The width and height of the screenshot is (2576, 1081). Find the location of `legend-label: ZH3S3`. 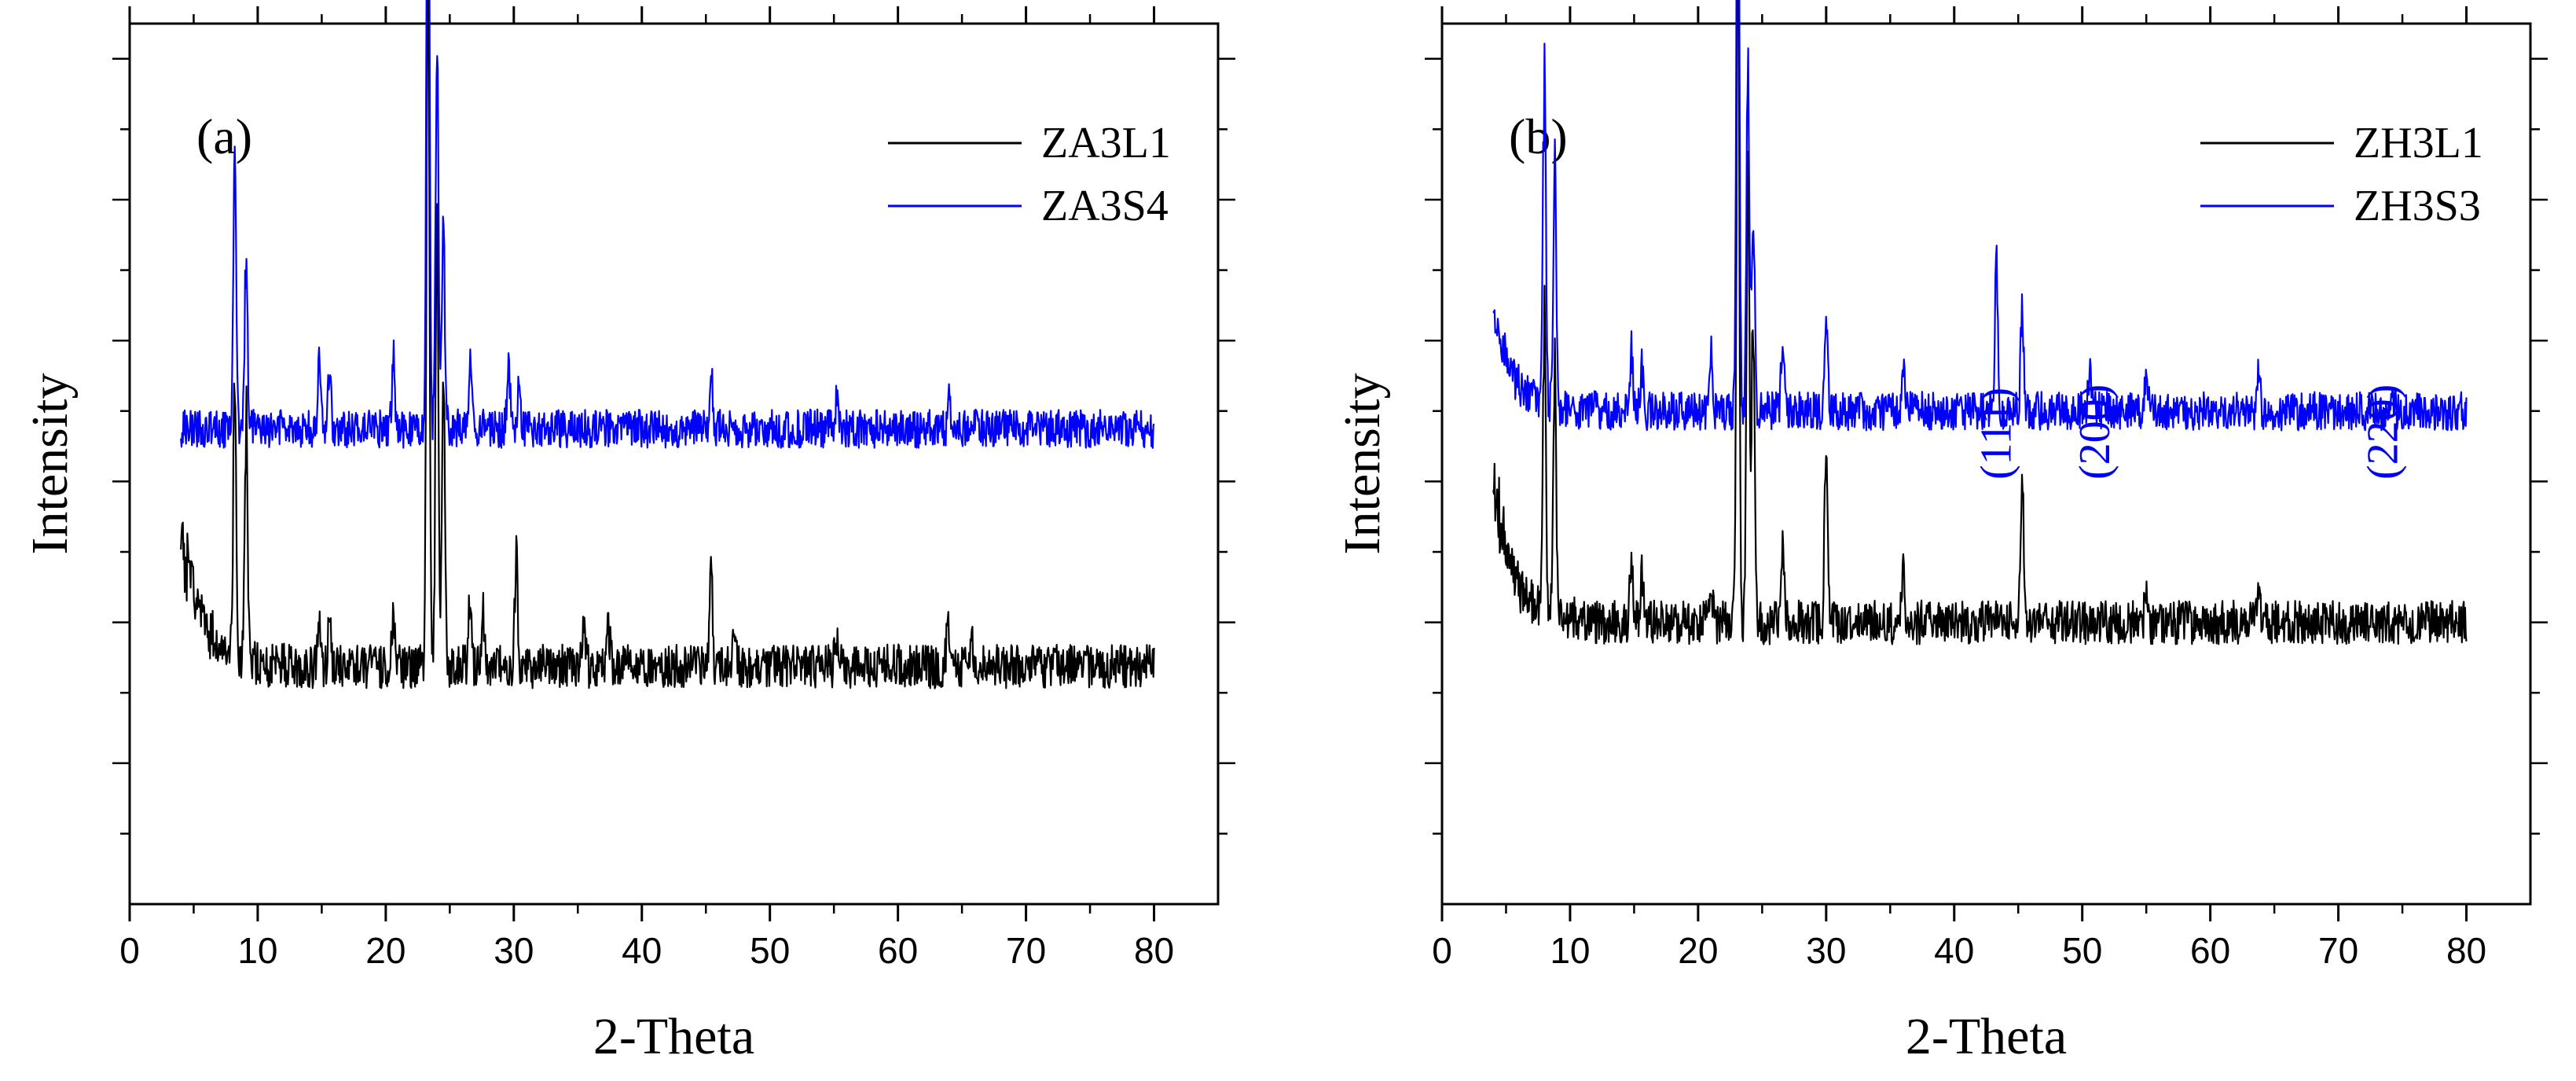

legend-label: ZH3S3 is located at coordinates (2417, 206).